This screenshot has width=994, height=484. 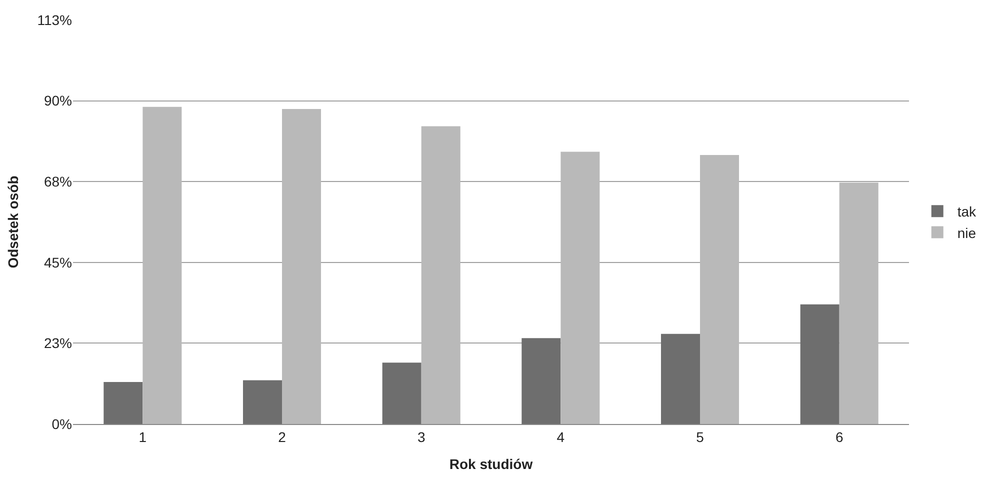 I want to click on x-tick-label: 5, so click(x=700, y=436).